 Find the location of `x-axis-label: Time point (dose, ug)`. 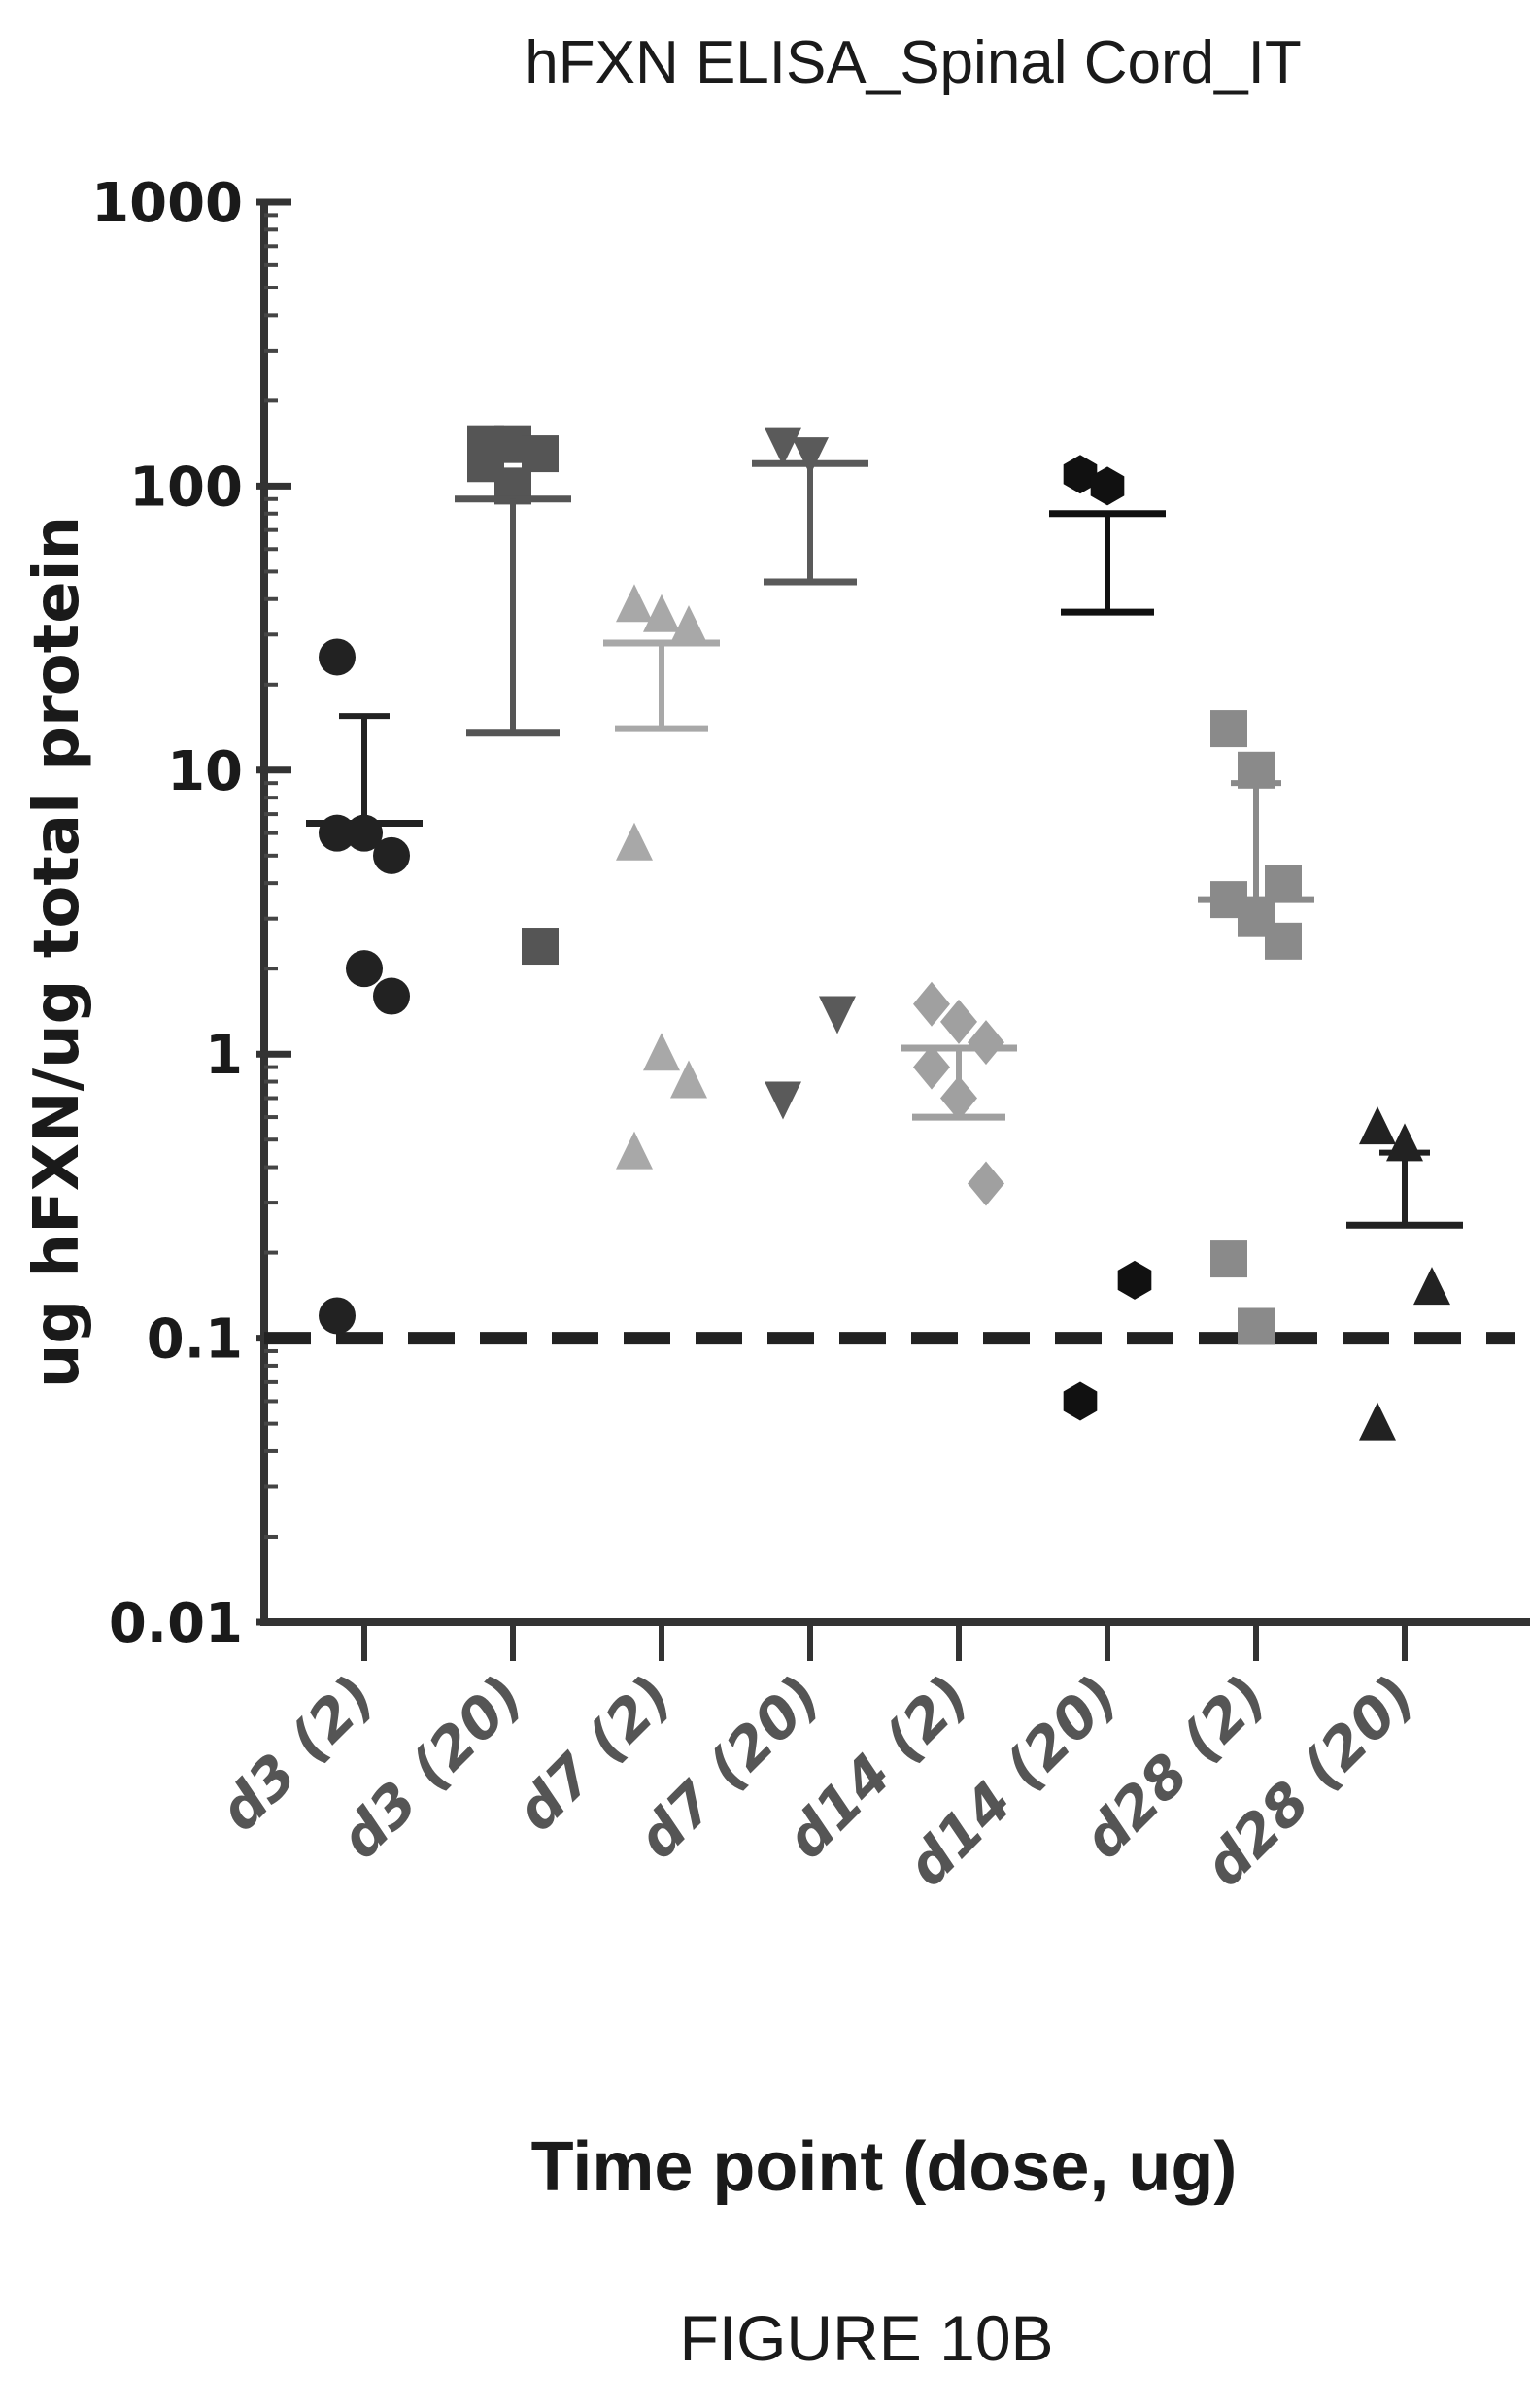

x-axis-label: Time point (dose, ug) is located at coordinates (884, 2167).